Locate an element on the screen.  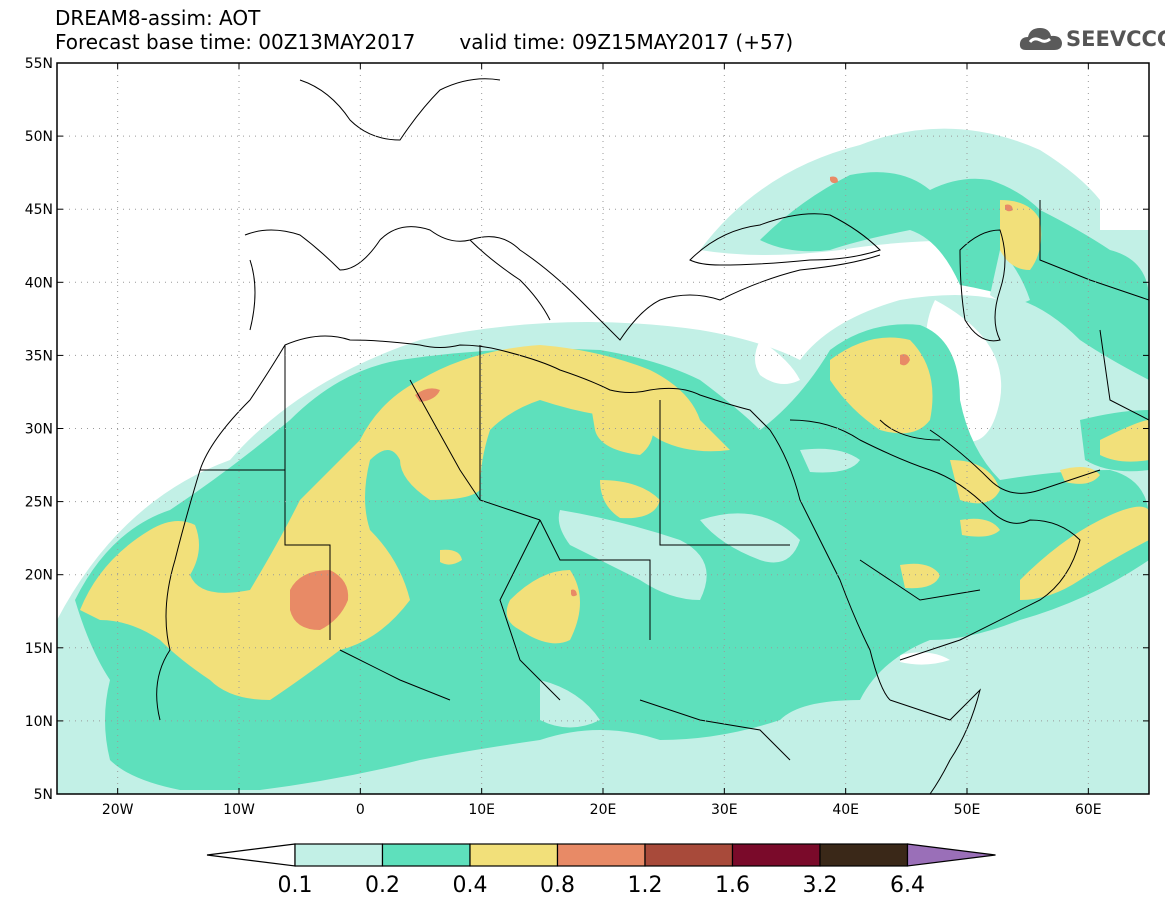
base-time-label: Forecast base time: 00Z13MAY2017 is located at coordinates (235, 42).